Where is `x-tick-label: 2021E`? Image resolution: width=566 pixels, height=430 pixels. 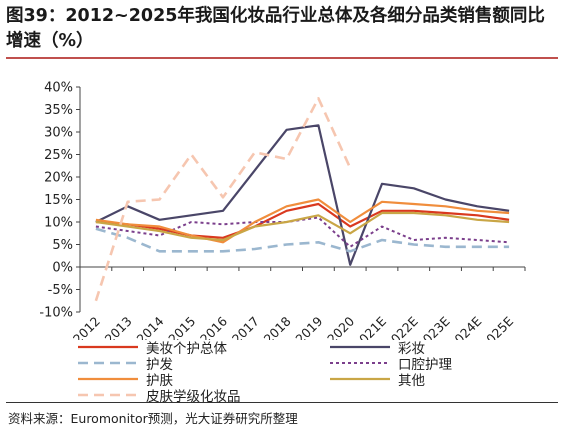
x-tick-label: 2021E is located at coordinates (369, 326).